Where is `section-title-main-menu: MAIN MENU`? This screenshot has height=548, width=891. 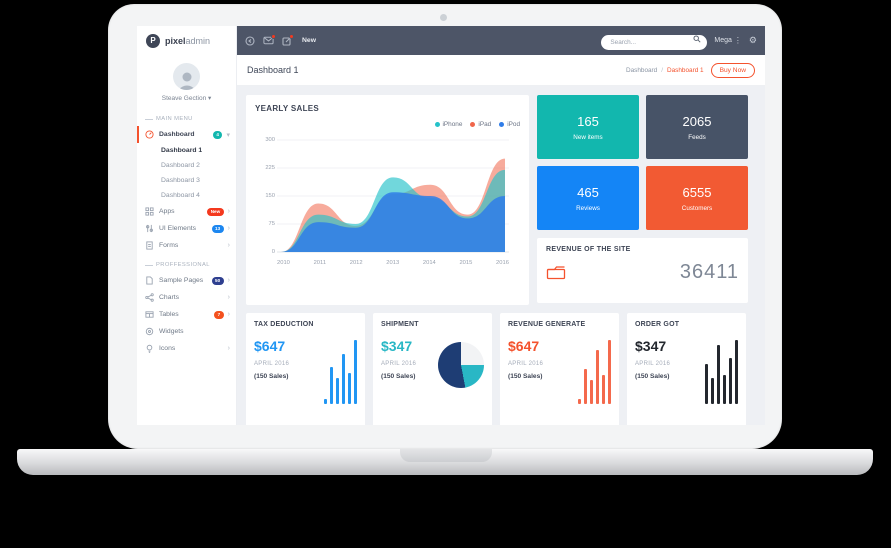
section-title-main-menu: MAIN MENU is located at coordinates (186, 117).